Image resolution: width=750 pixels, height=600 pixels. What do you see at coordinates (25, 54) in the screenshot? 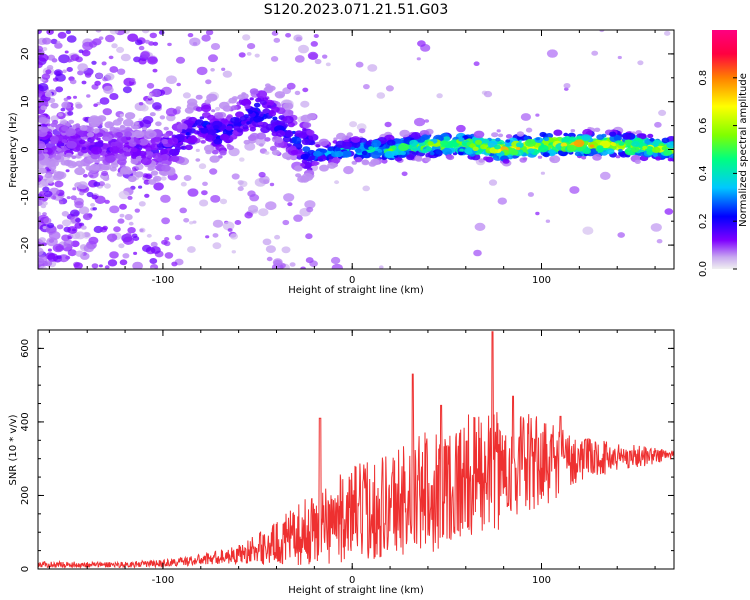
I see `spectrogram-ytick-label: 20` at bounding box center [25, 54].